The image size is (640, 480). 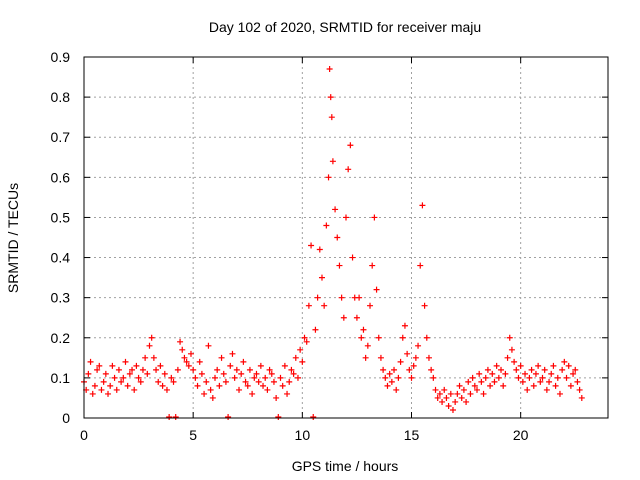 I want to click on y-tick-label: 0.3, so click(x=61, y=298).